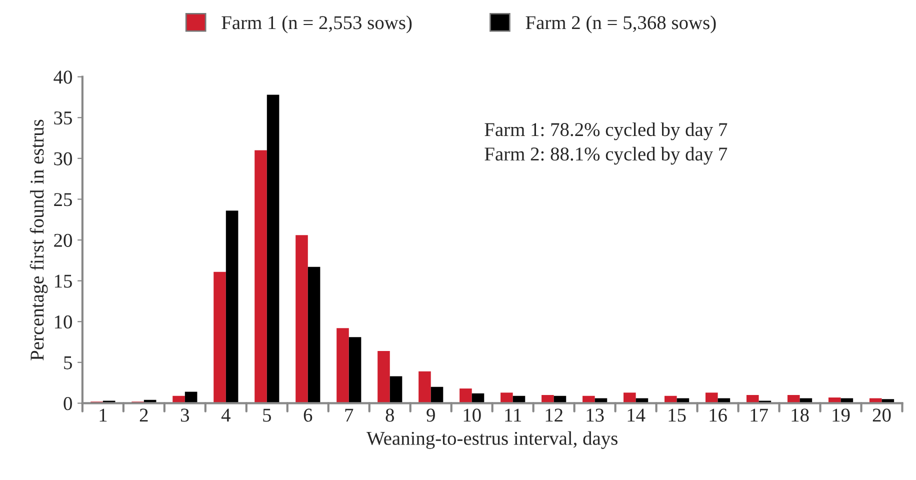  What do you see at coordinates (63, 281) in the screenshot?
I see `y-tick-label: 15` at bounding box center [63, 281].